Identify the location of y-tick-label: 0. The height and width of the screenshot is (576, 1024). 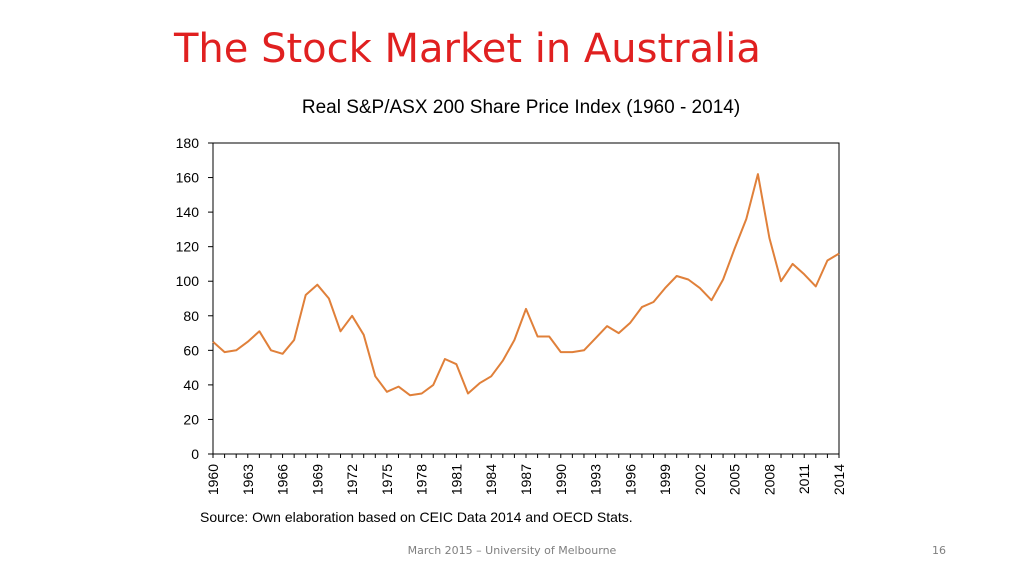
(195, 454).